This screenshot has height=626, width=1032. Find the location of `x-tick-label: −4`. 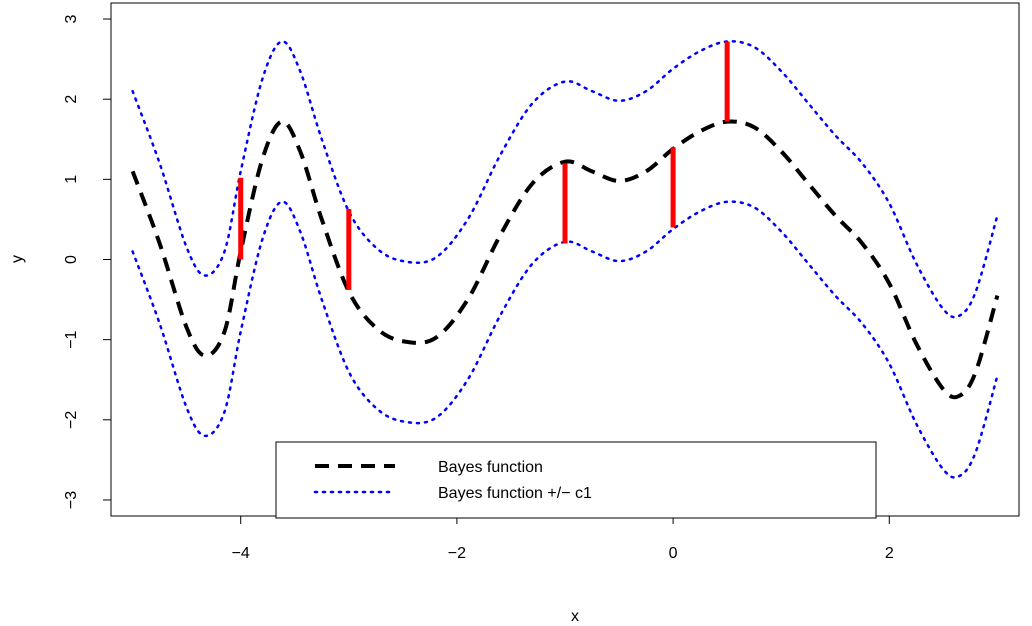

x-tick-label: −4 is located at coordinates (241, 553).